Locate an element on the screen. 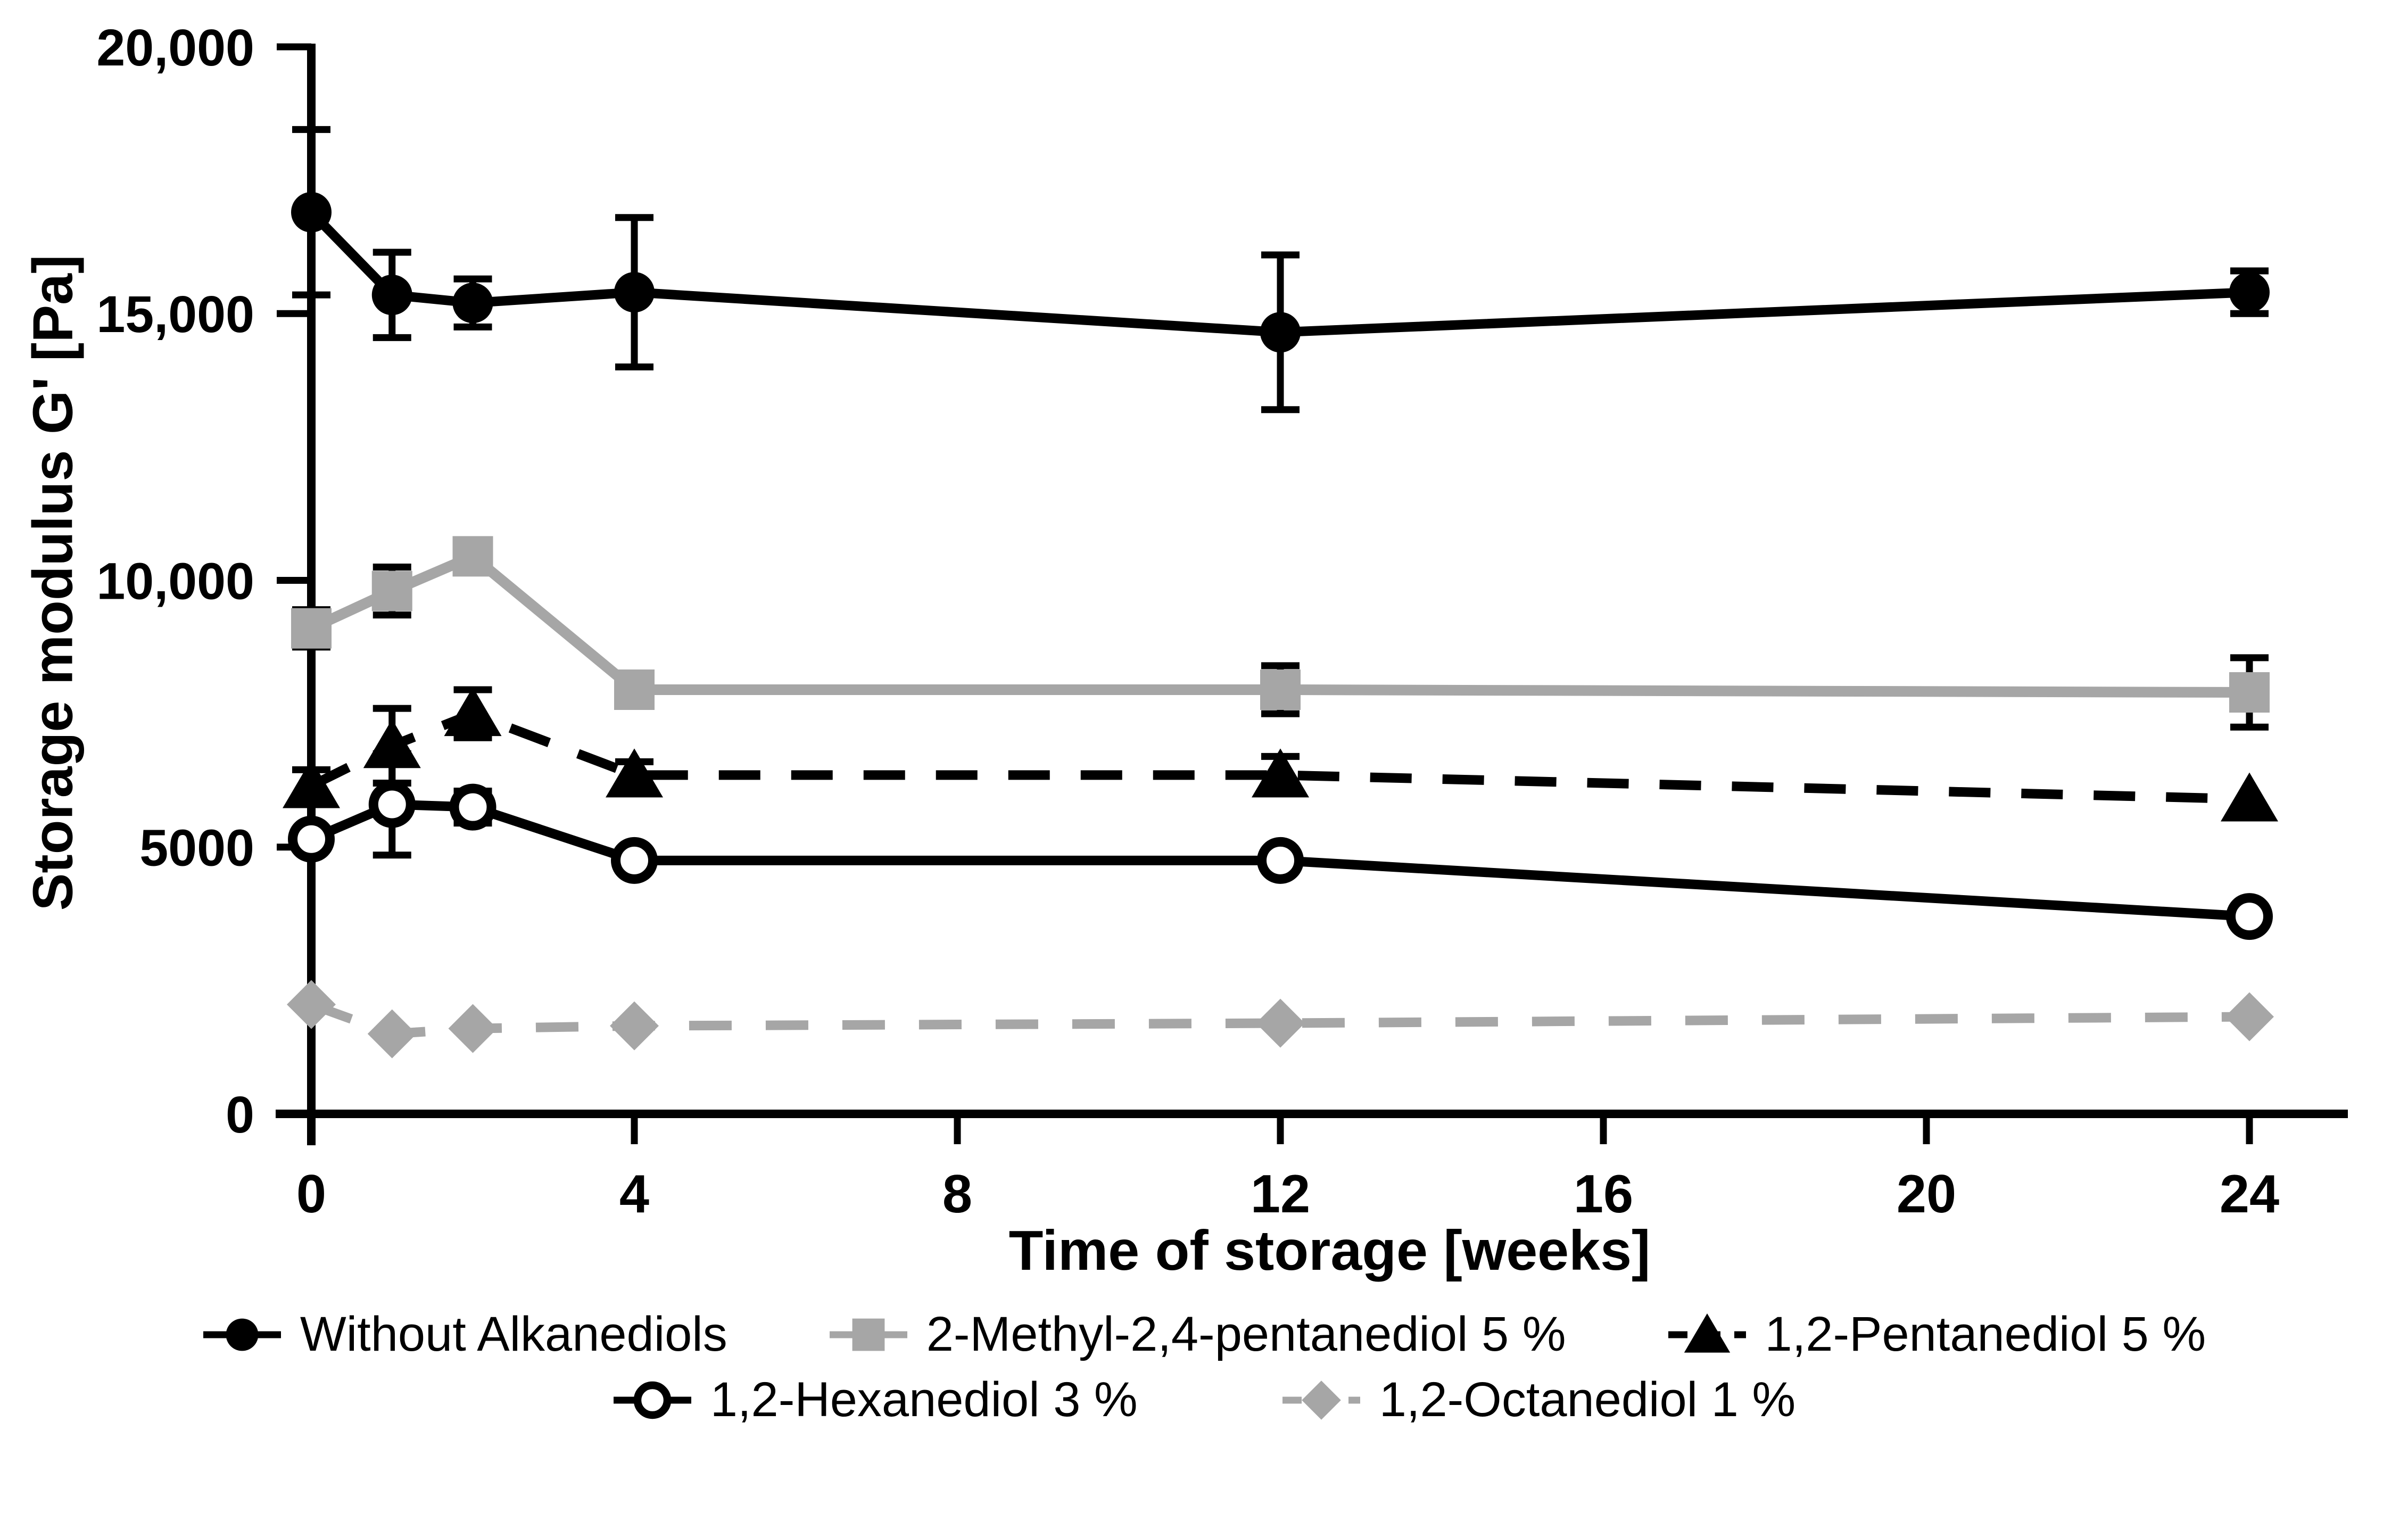 The width and height of the screenshot is (2408, 1513). legend-item-12-octanediol: 1,2-Octanediol 1 % is located at coordinates (1538, 1400).